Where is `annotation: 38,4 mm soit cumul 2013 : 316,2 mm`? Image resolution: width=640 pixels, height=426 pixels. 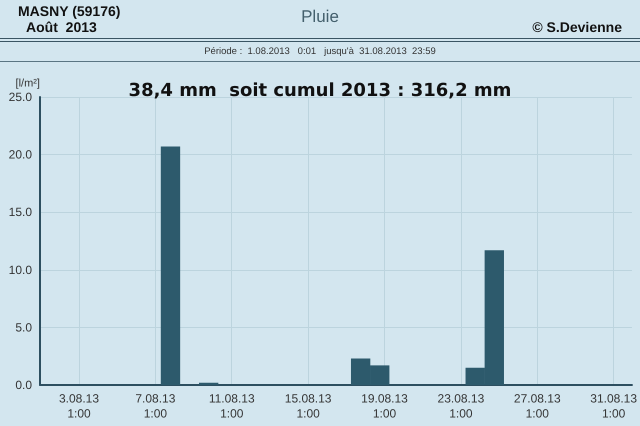
annotation: 38,4 mm soit cumul 2013 : 316,2 mm is located at coordinates (320, 90).